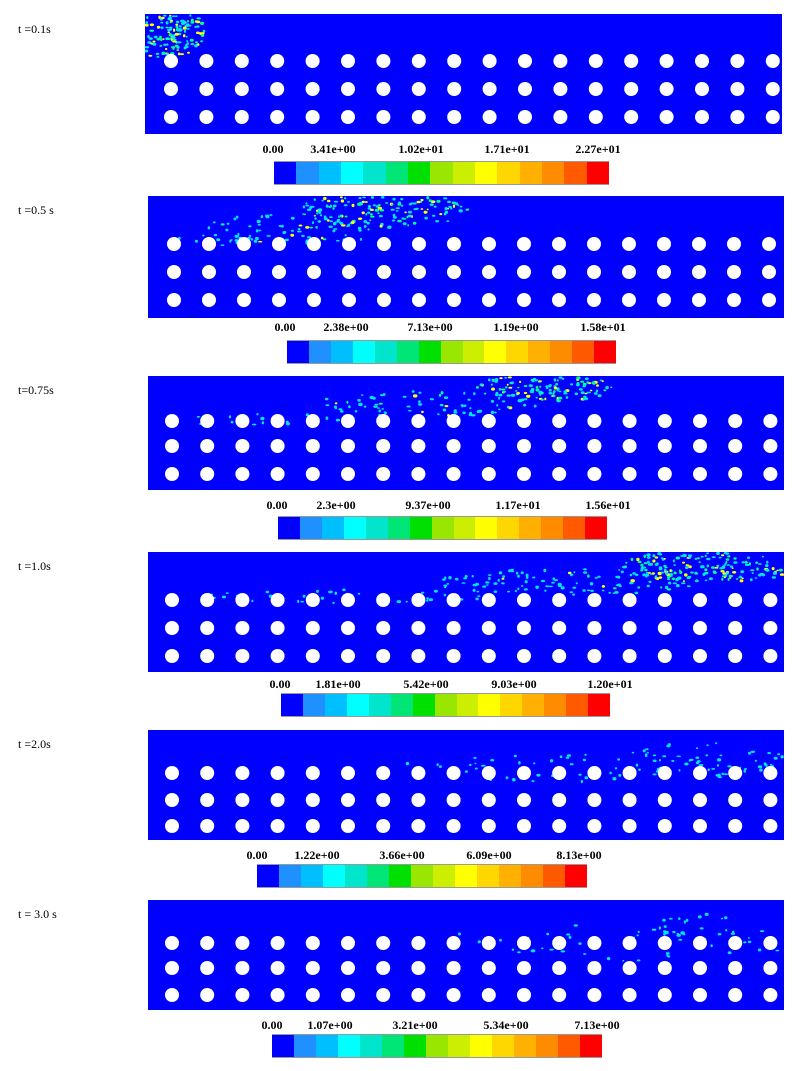 The height and width of the screenshot is (1071, 807). I want to click on flow-domain, so click(466, 955).